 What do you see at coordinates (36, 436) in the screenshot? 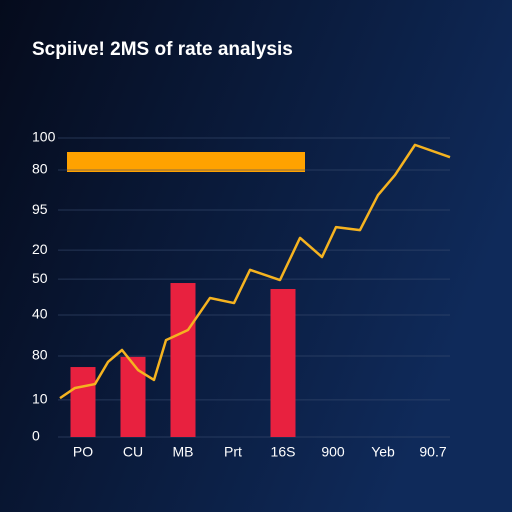
I see `y-tick-label: 0` at bounding box center [36, 436].